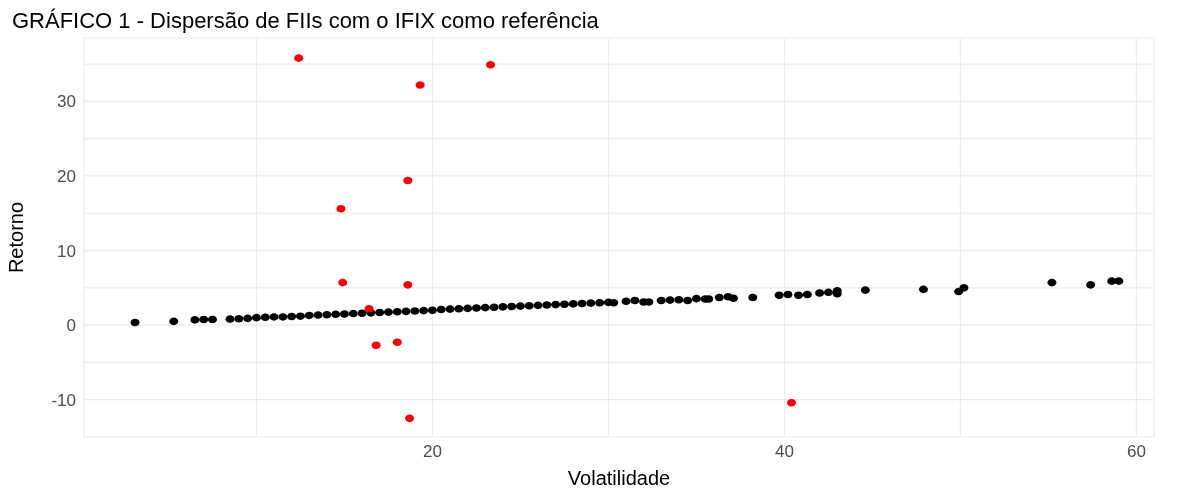 Image resolution: width=1177 pixels, height=498 pixels. I want to click on chart-title: GRÁFICO 1 - Dispersão de FIIs com o IFIX como referência, so click(306, 21).